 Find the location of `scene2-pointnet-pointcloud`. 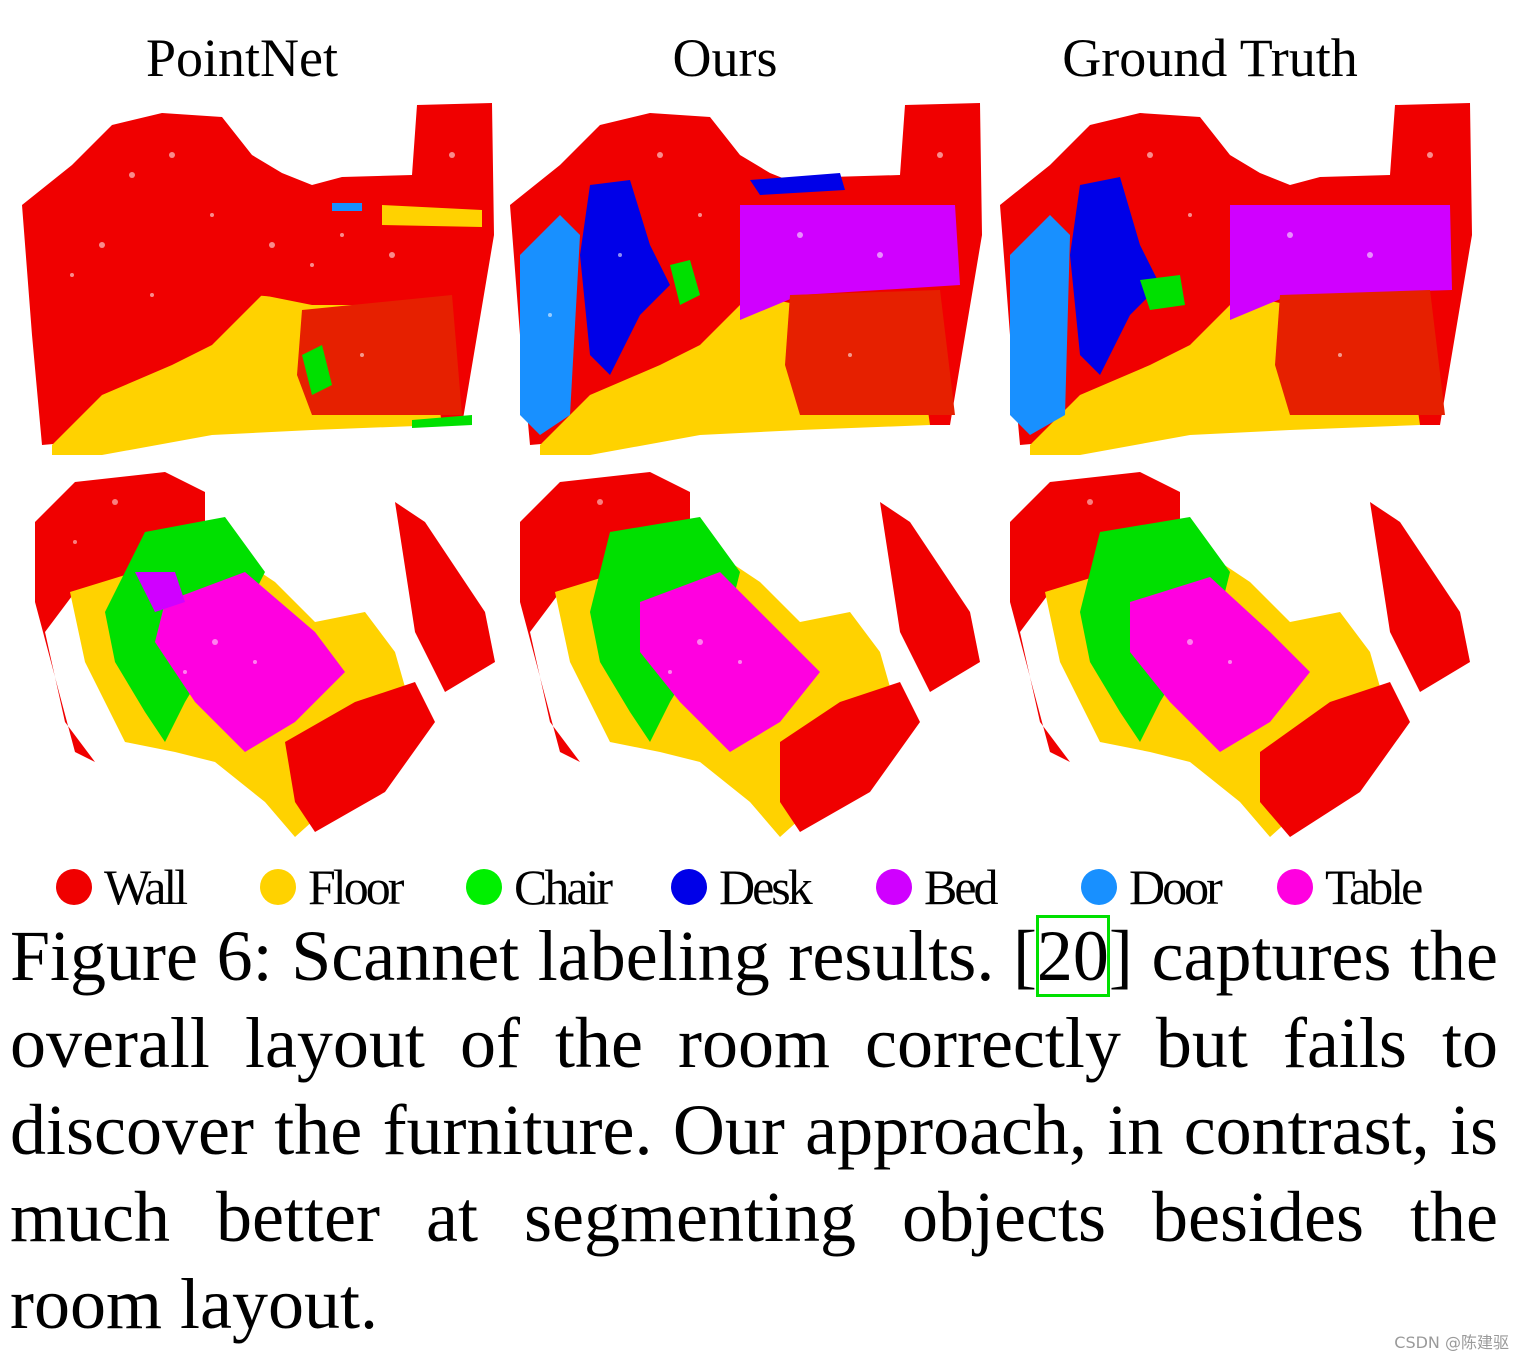

scene2-pointnet-pointcloud is located at coordinates (265, 654).